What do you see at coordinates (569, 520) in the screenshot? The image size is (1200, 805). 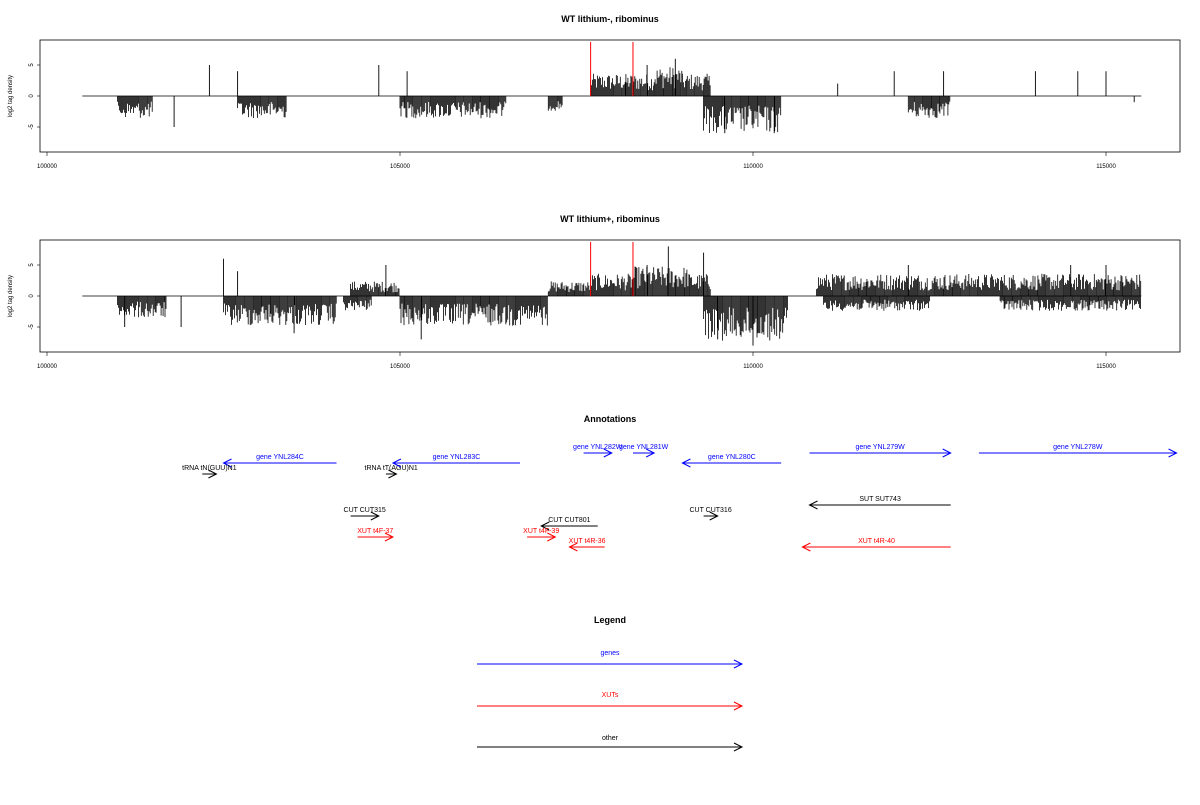 I see `feature-label: CUT CUT801` at bounding box center [569, 520].